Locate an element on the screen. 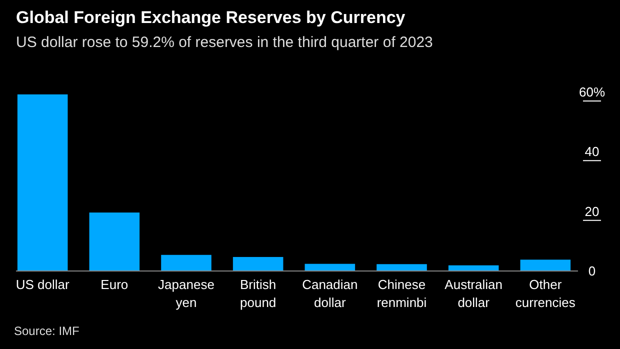 Image resolution: width=620 pixels, height=349 pixels. x-tick-label: Japanese yen is located at coordinates (186, 293).